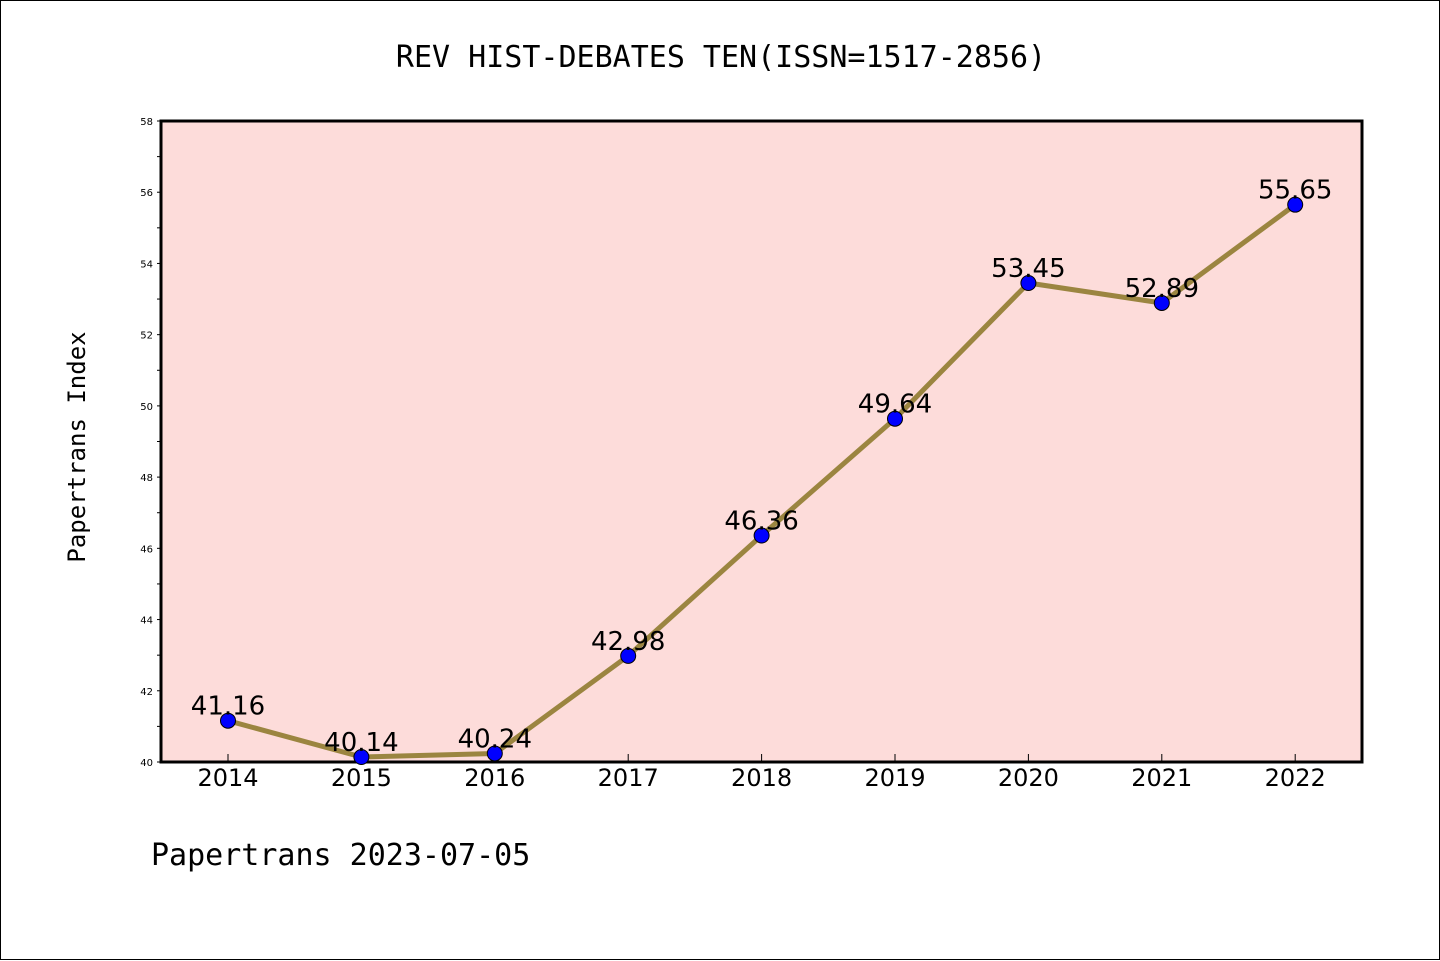  I want to click on y-tick-label: 42, so click(146, 692).